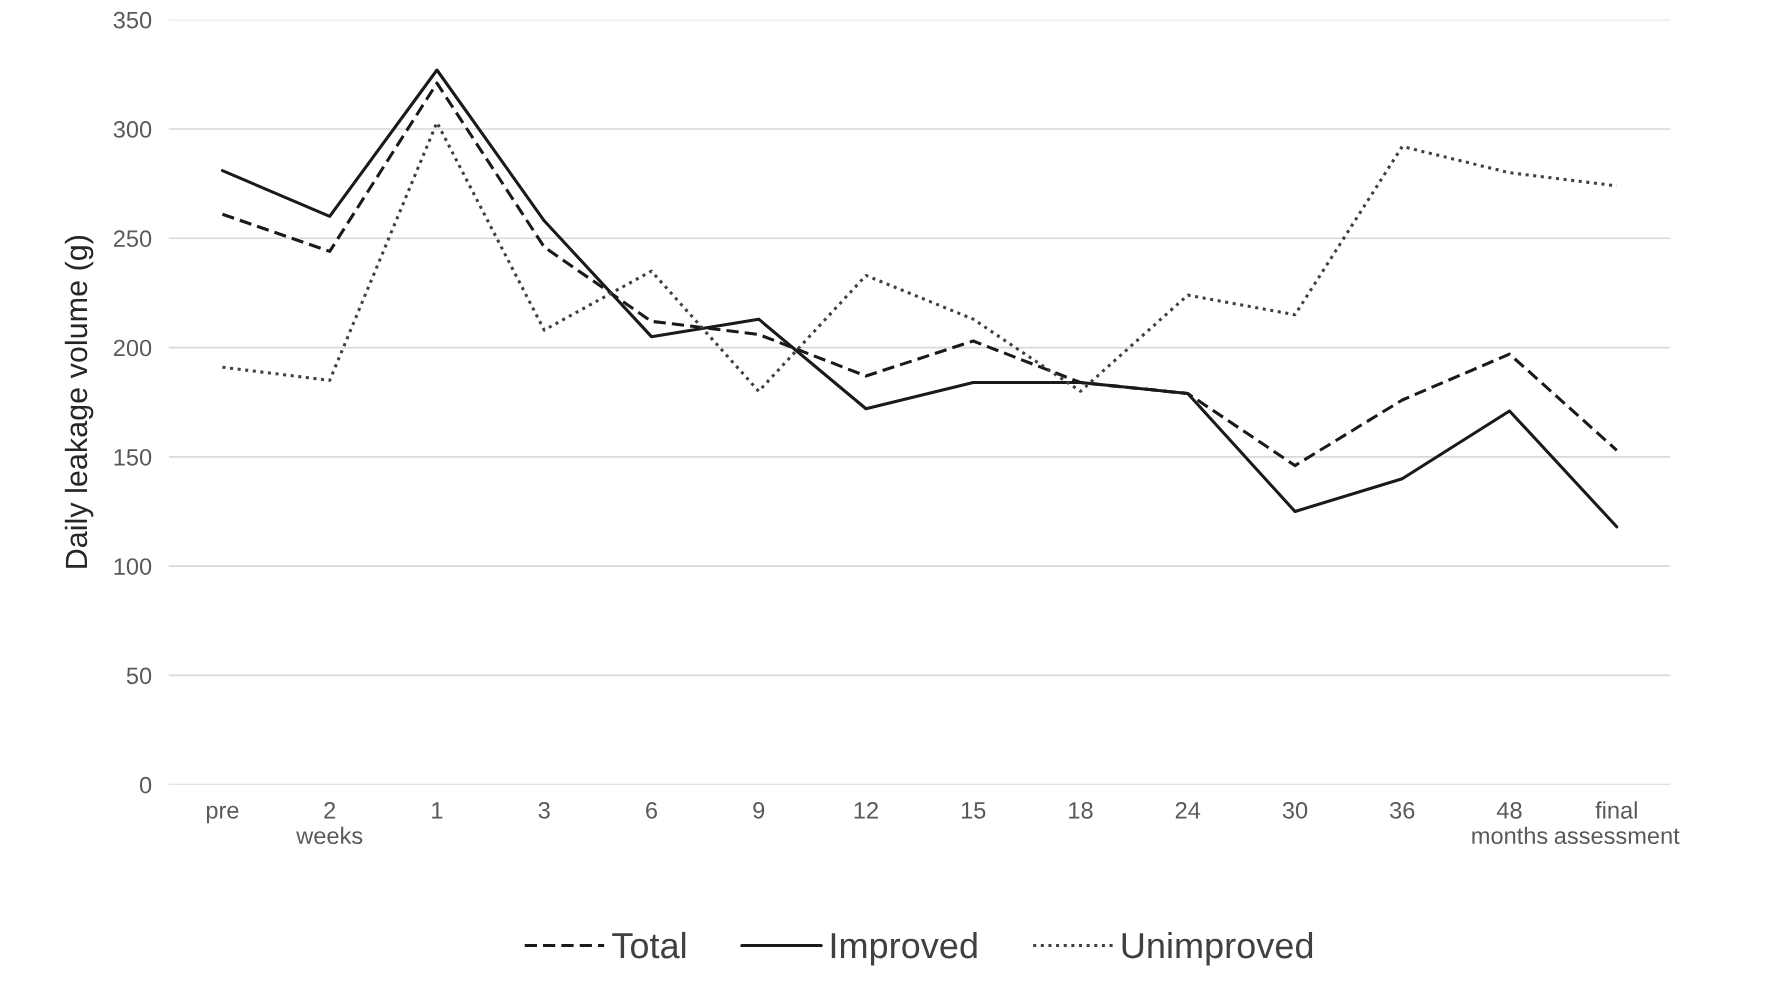  Describe the element at coordinates (1510, 823) in the screenshot. I see `x-tick-label: 48 months` at that location.